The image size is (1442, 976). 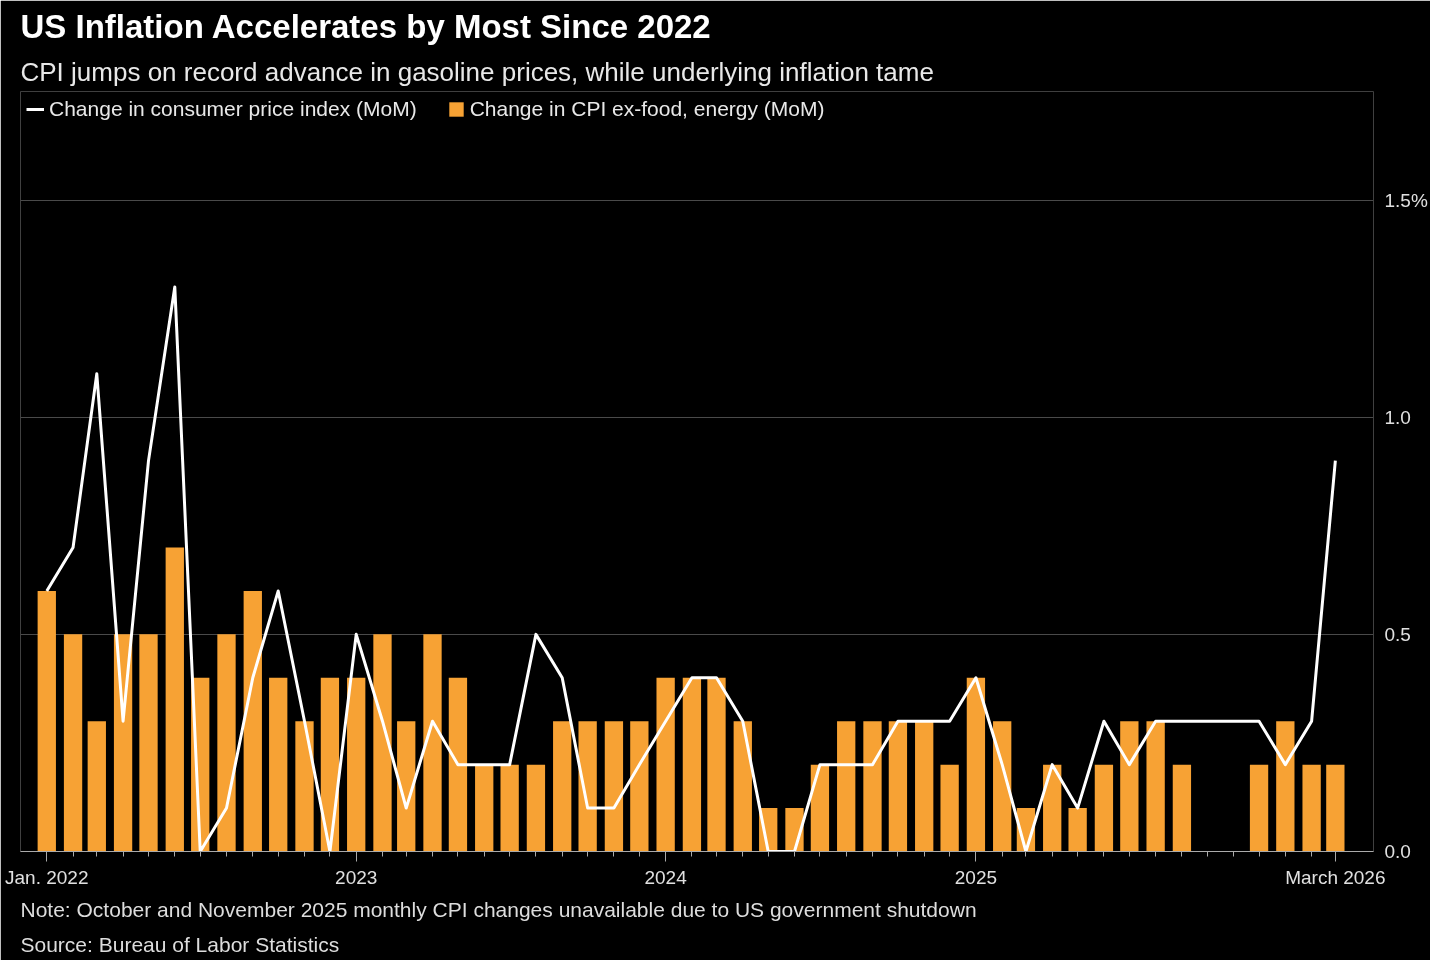 What do you see at coordinates (666, 877) in the screenshot?
I see `x-tick-label: 2024` at bounding box center [666, 877].